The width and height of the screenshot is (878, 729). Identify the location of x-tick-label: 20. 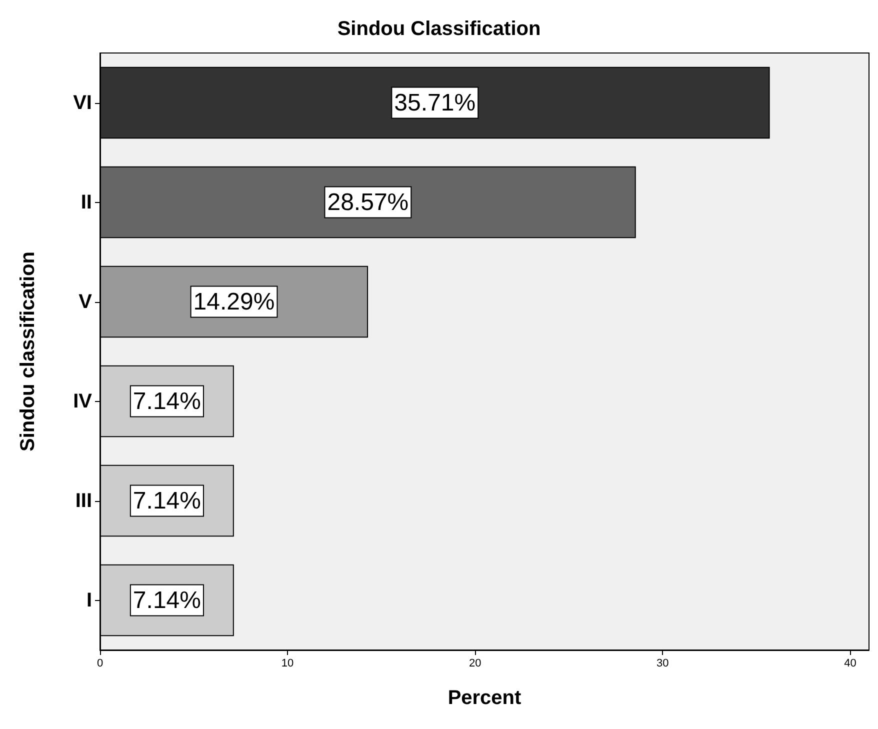
(475, 664).